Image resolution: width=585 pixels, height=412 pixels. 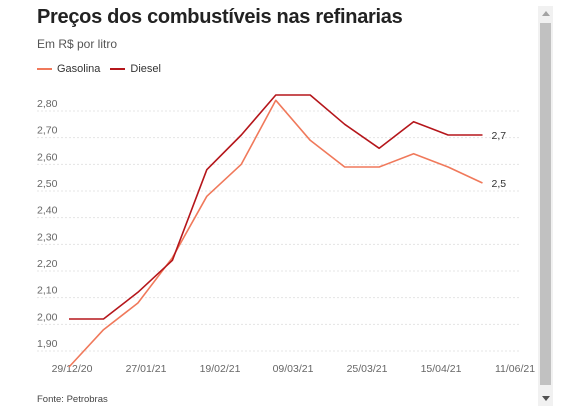 I want to click on legend-item-gasolina: Gasolina, so click(x=68, y=69).